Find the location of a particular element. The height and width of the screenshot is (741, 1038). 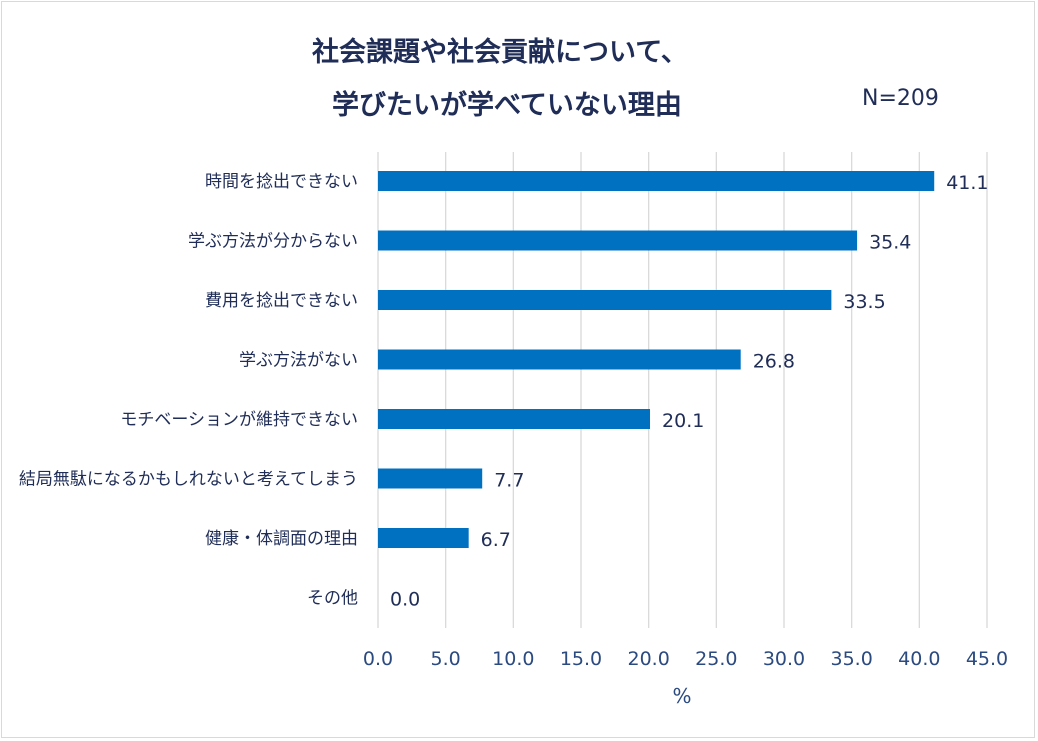

x-axis-title: % is located at coordinates (681, 696).